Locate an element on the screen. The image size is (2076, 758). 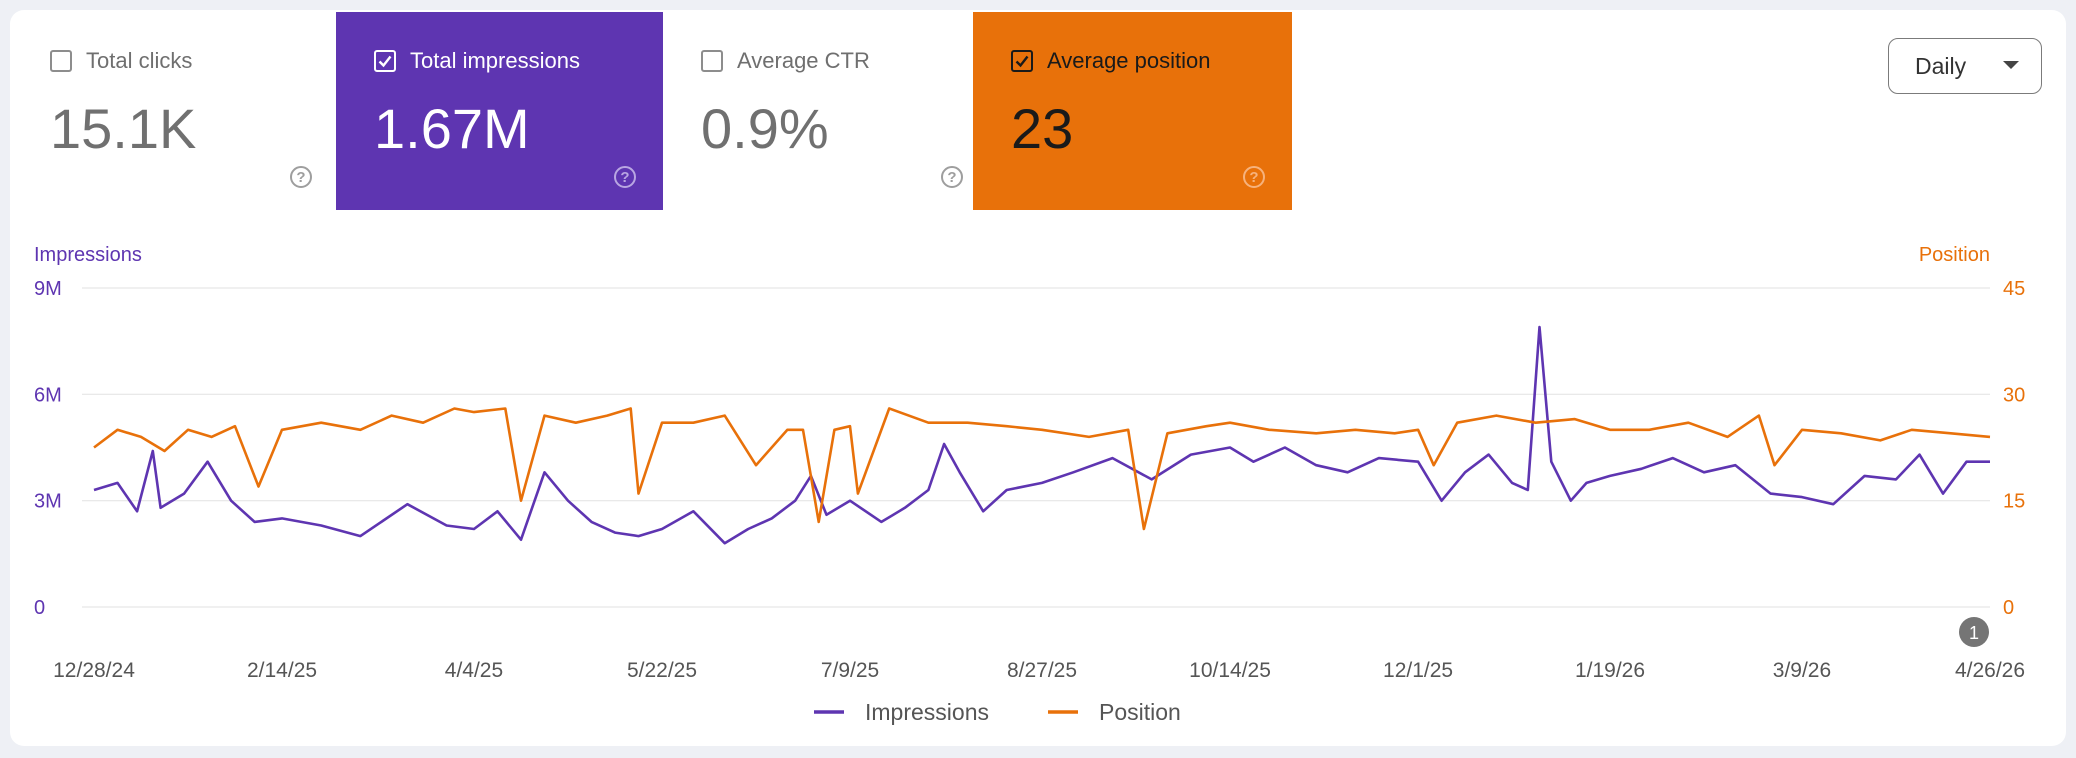
metric-value: 15.1K is located at coordinates (123, 128).